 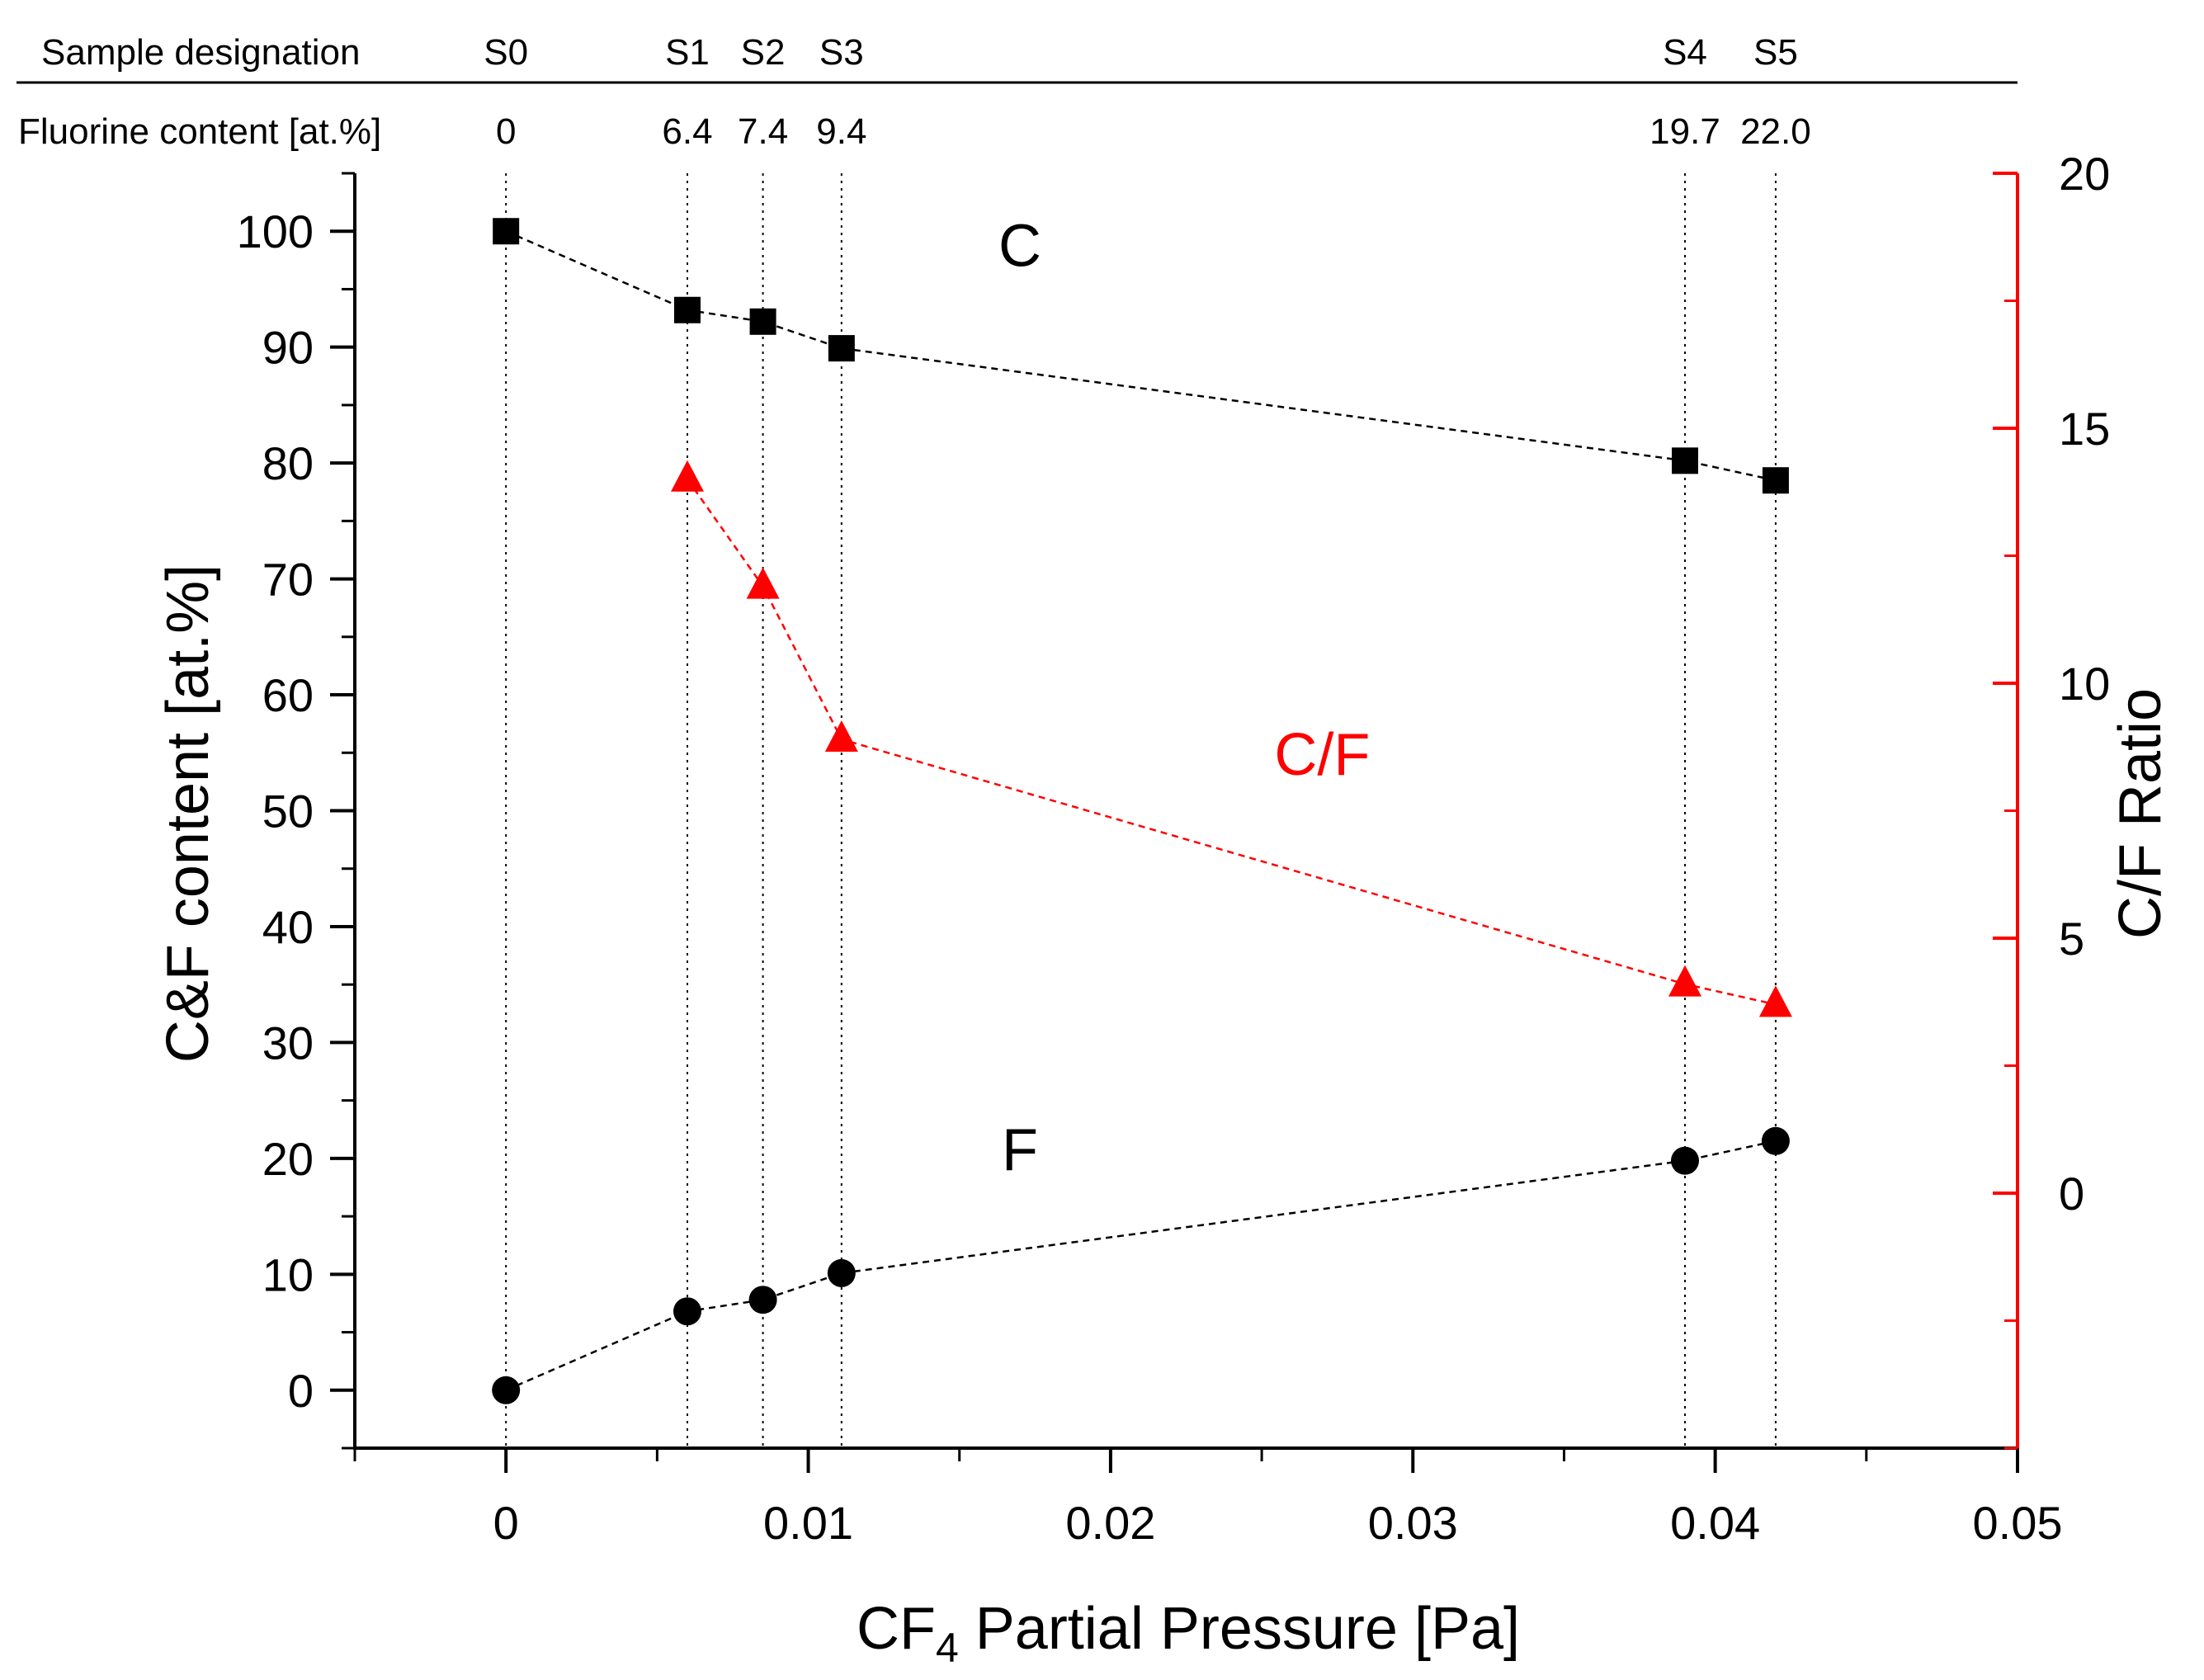 What do you see at coordinates (687, 131) in the screenshot?
I see `header-fluorine-value: 6.4` at bounding box center [687, 131].